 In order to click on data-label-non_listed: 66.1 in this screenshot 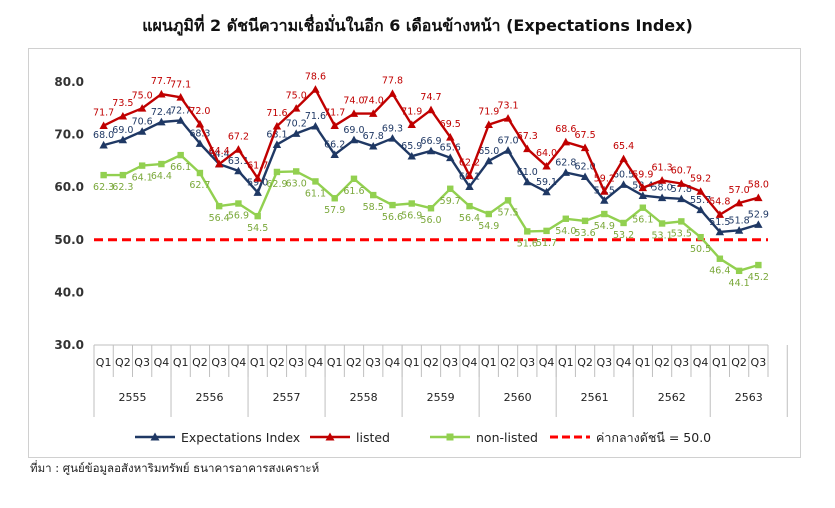, I will do `click(180, 167)`.